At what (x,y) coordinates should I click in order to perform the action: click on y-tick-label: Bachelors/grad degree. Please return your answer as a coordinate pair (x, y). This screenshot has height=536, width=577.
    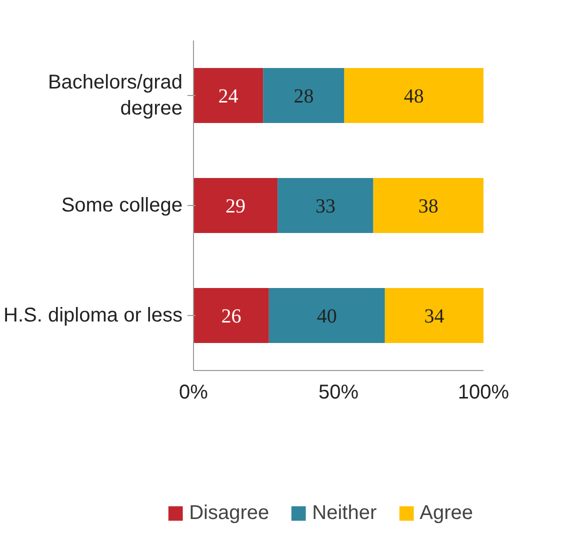
    Looking at the image, I should click on (115, 95).